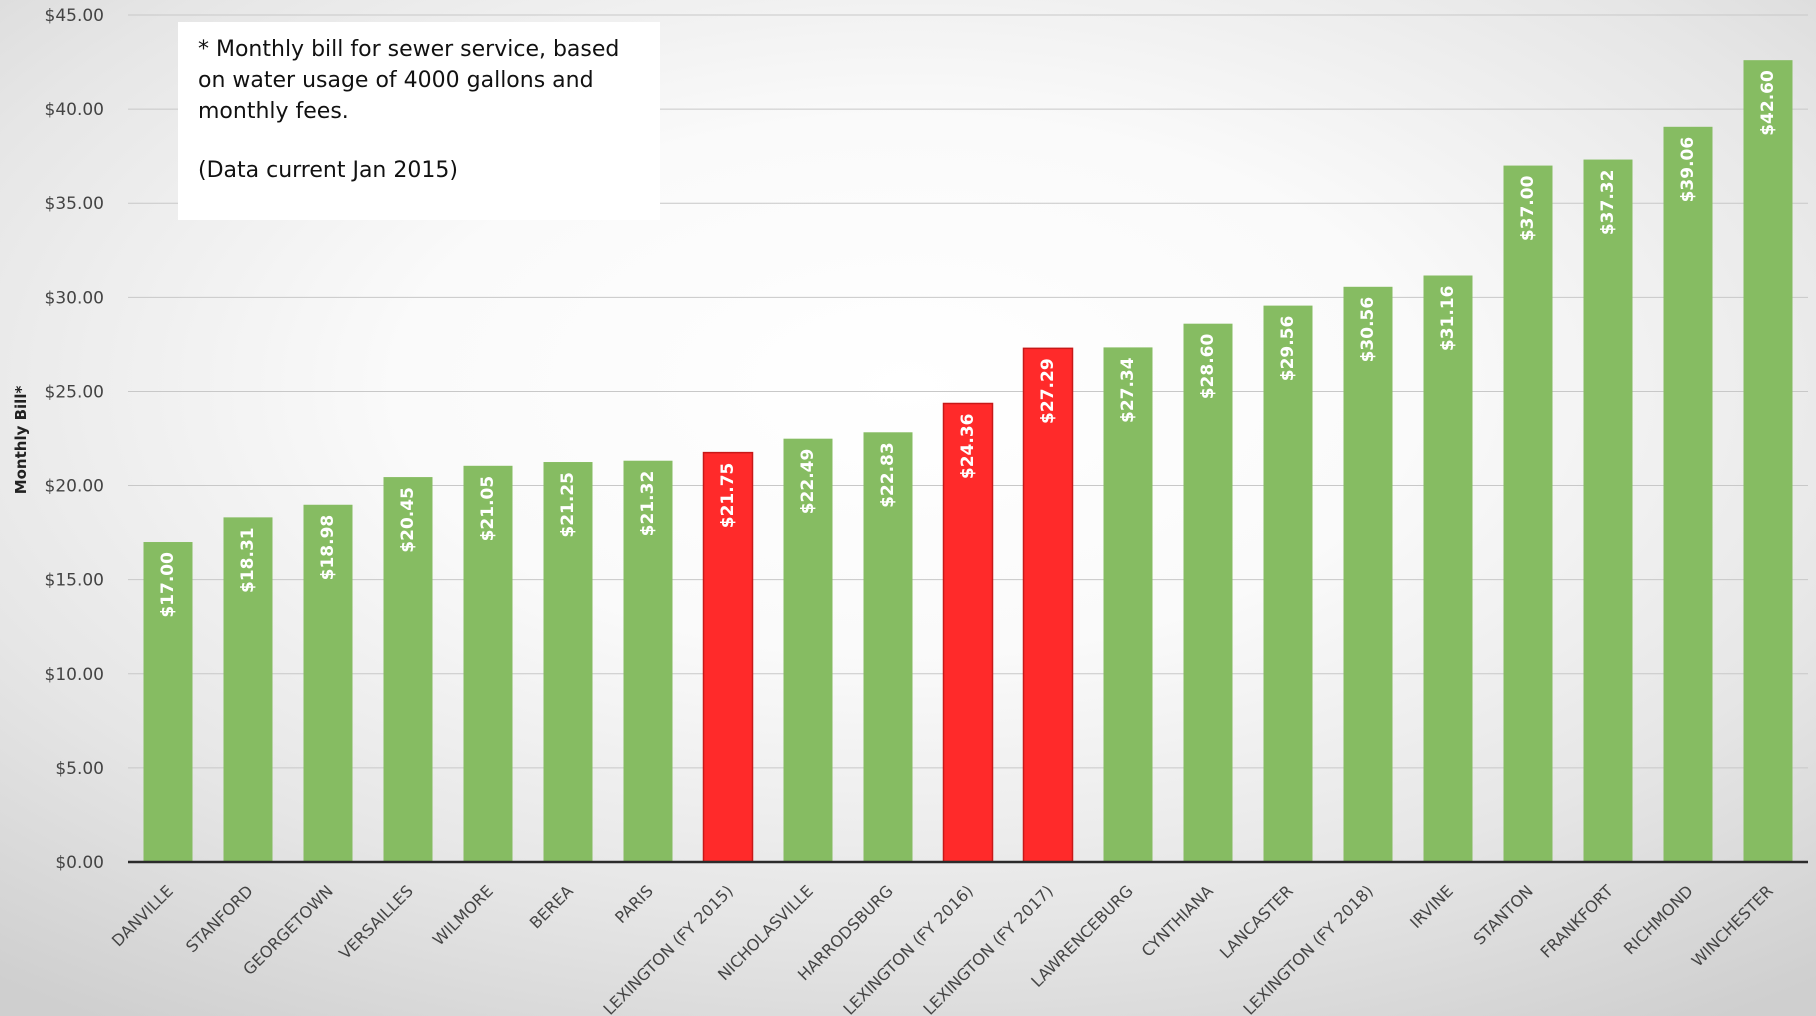 The height and width of the screenshot is (1016, 1816). Describe the element at coordinates (1768, 103) in the screenshot. I see `bar-value-label: $42.60` at that location.